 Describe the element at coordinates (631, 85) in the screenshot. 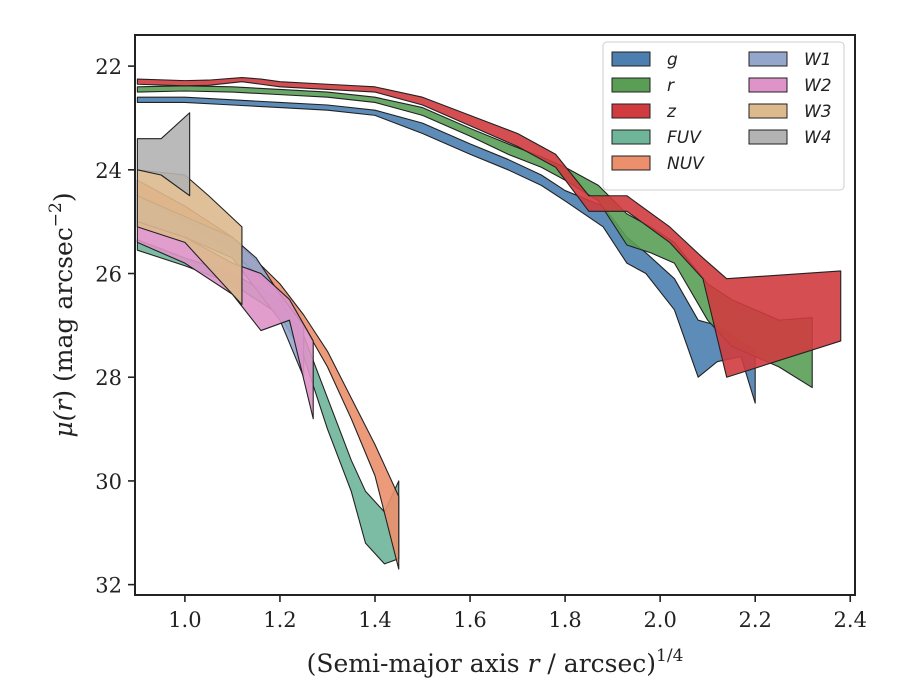

I see `legend-swatch-r` at that location.